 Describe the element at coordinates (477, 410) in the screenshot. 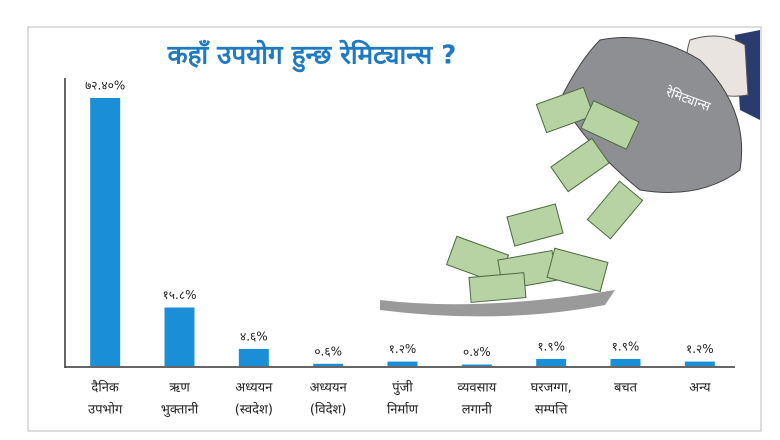

I see `x-tick-label: लगानी` at that location.